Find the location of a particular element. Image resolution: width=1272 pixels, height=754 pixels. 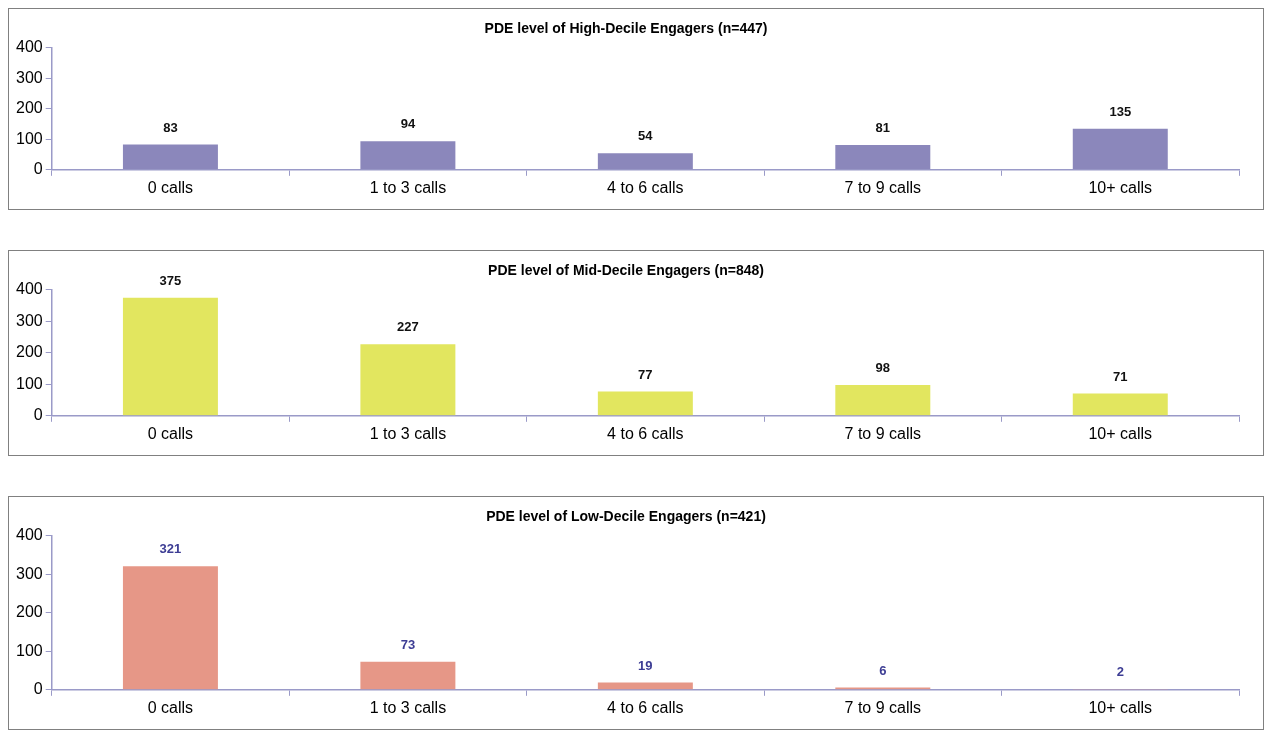

data-label: 321 is located at coordinates (170, 549).